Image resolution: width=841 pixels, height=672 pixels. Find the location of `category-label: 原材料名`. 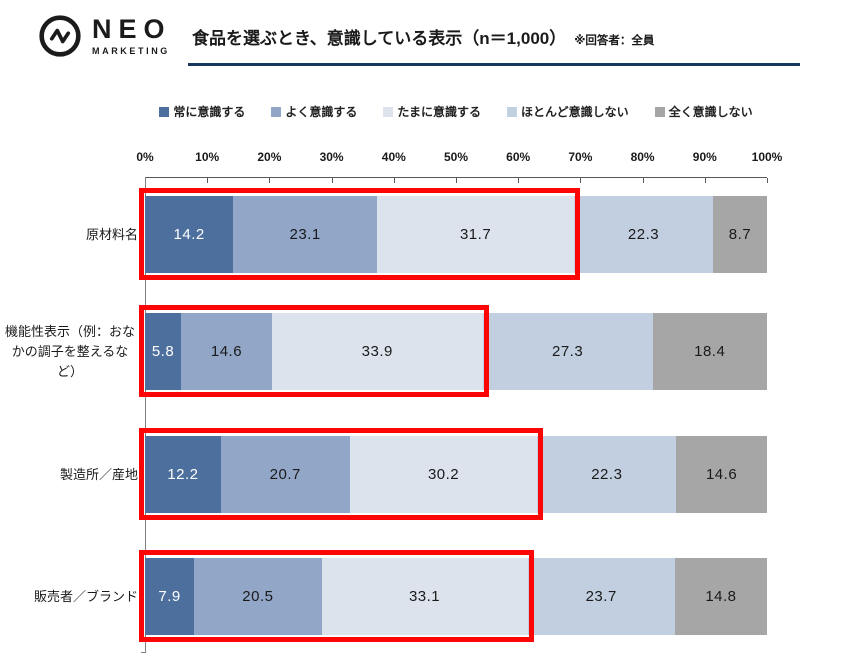

category-label: 原材料名 is located at coordinates (111, 234).